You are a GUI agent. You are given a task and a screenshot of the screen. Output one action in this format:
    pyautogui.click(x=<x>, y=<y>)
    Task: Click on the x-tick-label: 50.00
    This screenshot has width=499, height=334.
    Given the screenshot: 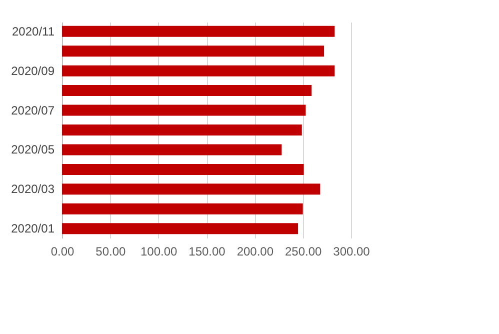 What is the action you would take?
    pyautogui.click(x=111, y=251)
    